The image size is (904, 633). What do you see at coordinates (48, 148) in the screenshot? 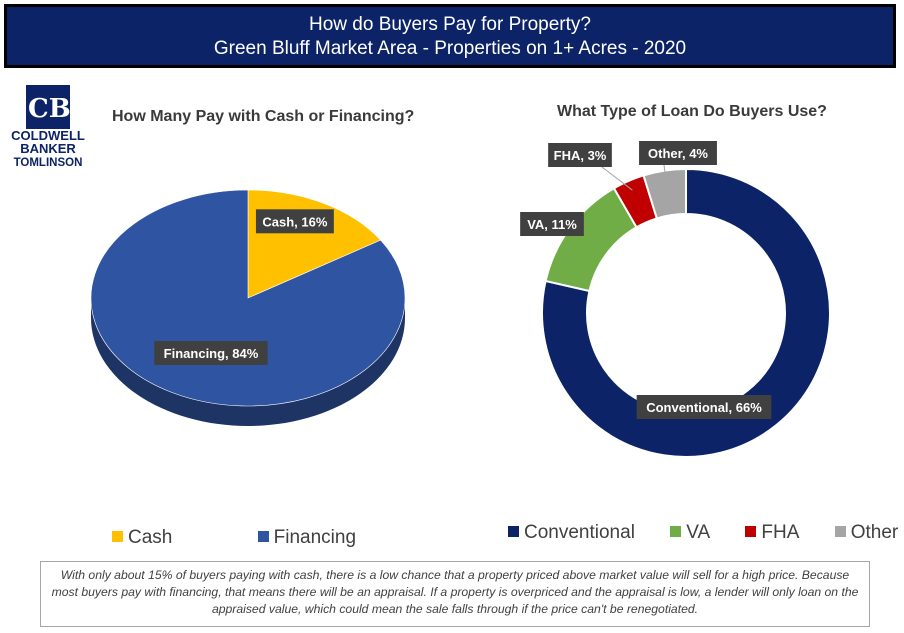
I see `logo-line-2: BANKER` at bounding box center [48, 148].